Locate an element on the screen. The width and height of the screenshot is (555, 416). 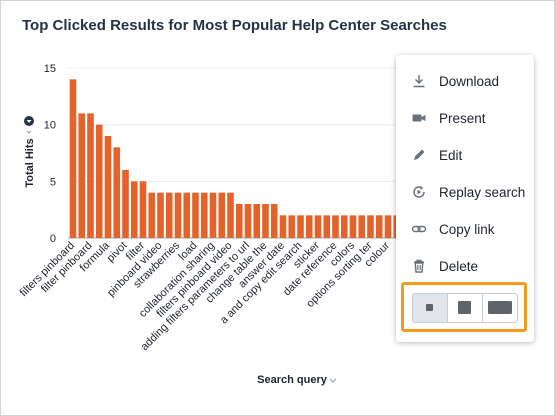
size-large-button is located at coordinates (500, 308).